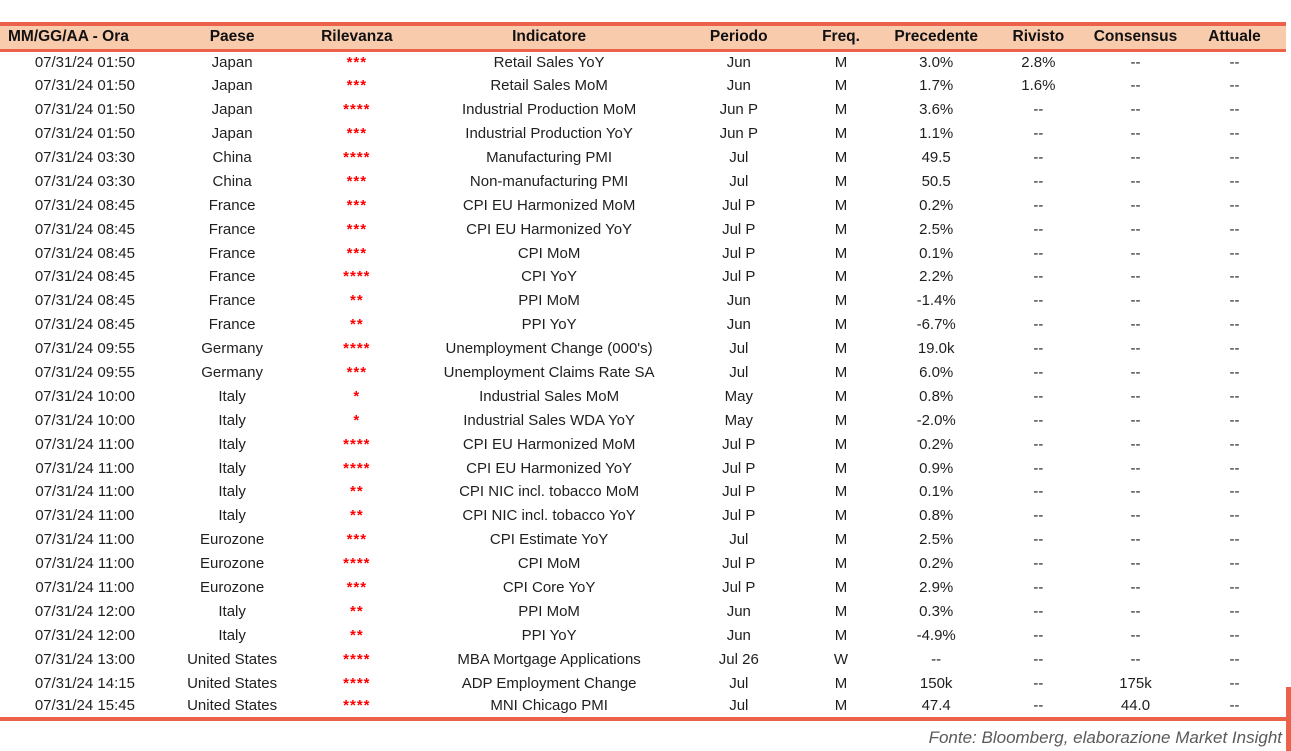 The image size is (1291, 751). Describe the element at coordinates (84, 706) in the screenshot. I see `cell-datetime: 07/31/24 15:45` at that location.